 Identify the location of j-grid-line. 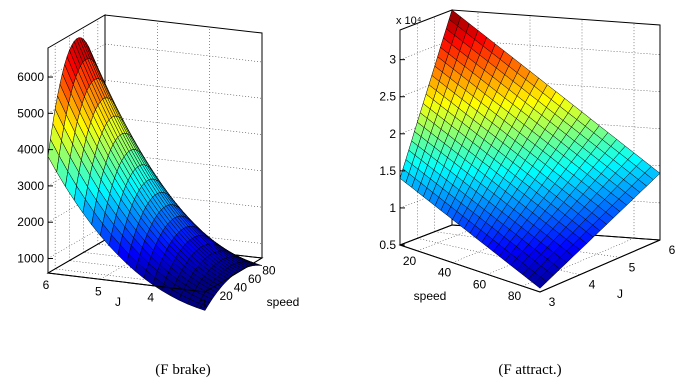
(76, 256).